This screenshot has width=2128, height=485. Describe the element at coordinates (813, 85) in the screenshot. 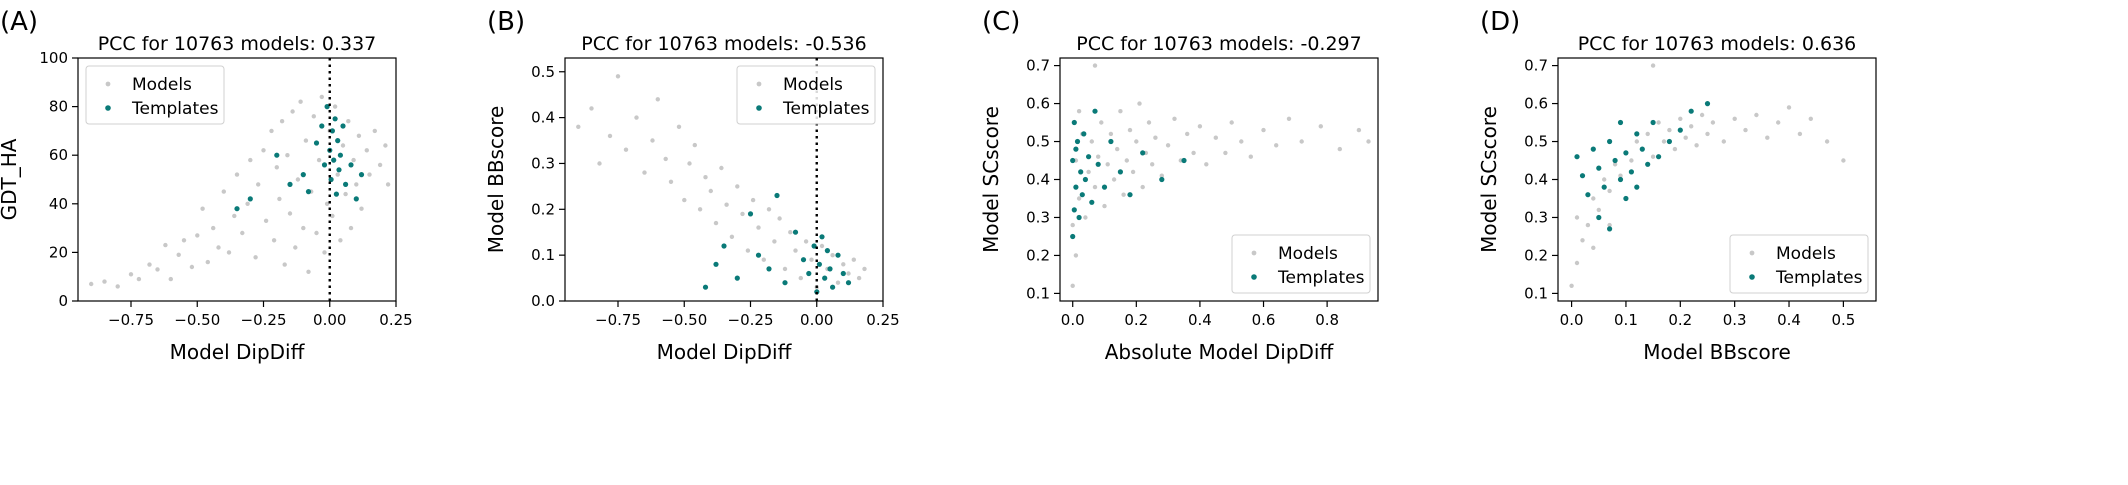

I see `legend-label: Models` at that location.